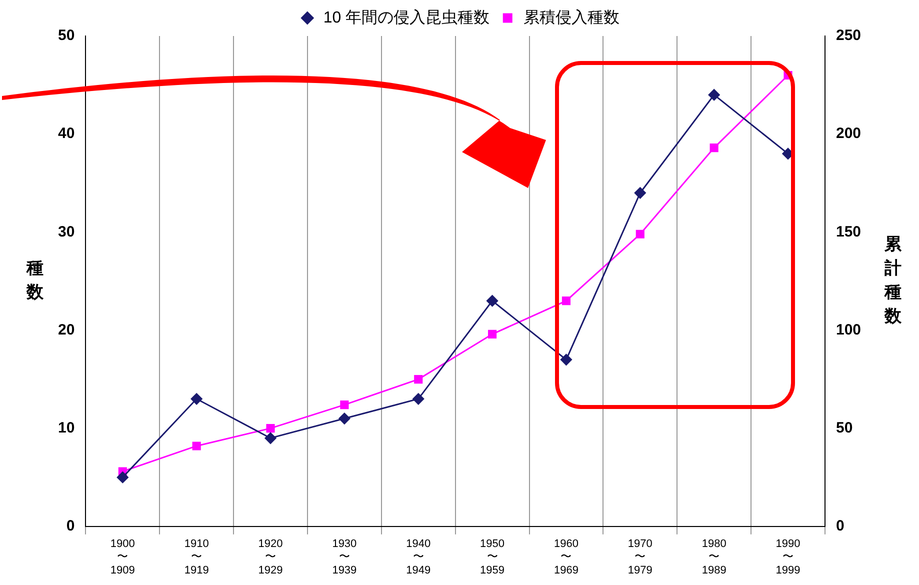 This screenshot has width=919, height=585. I want to click on x-tick-label: 1980 〜 1989, so click(714, 557).